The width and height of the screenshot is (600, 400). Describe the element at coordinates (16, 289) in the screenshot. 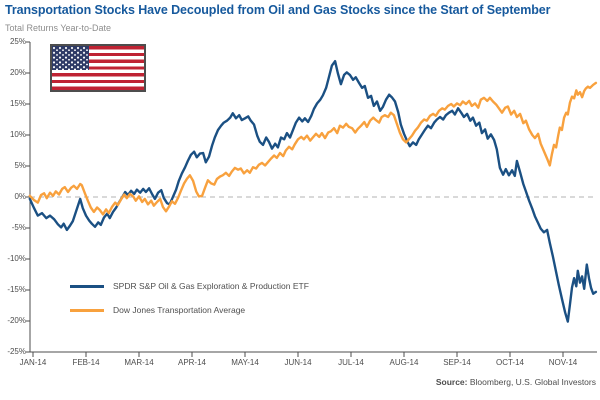

I see `y-tick-label: -15%` at that location.